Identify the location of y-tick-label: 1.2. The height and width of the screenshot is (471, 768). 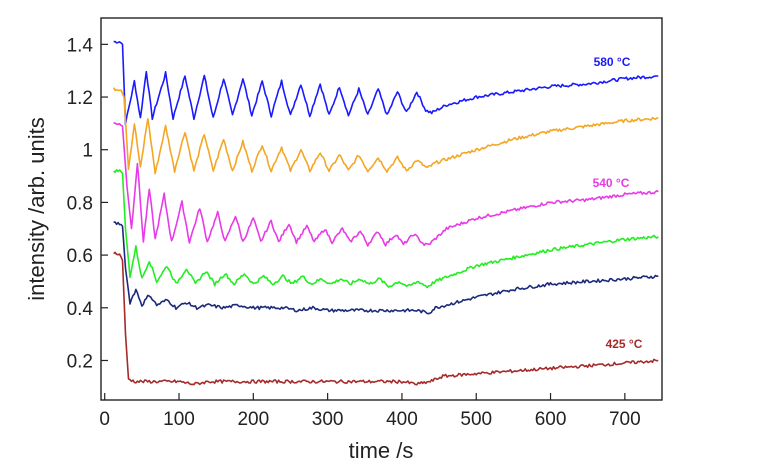
(80, 98).